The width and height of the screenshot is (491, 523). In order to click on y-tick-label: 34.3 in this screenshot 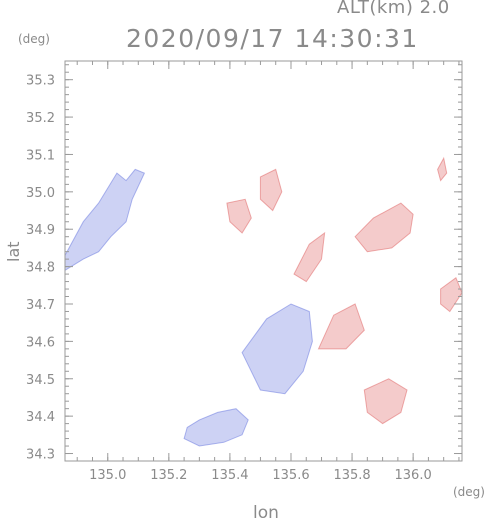, I will do `click(40, 455)`.